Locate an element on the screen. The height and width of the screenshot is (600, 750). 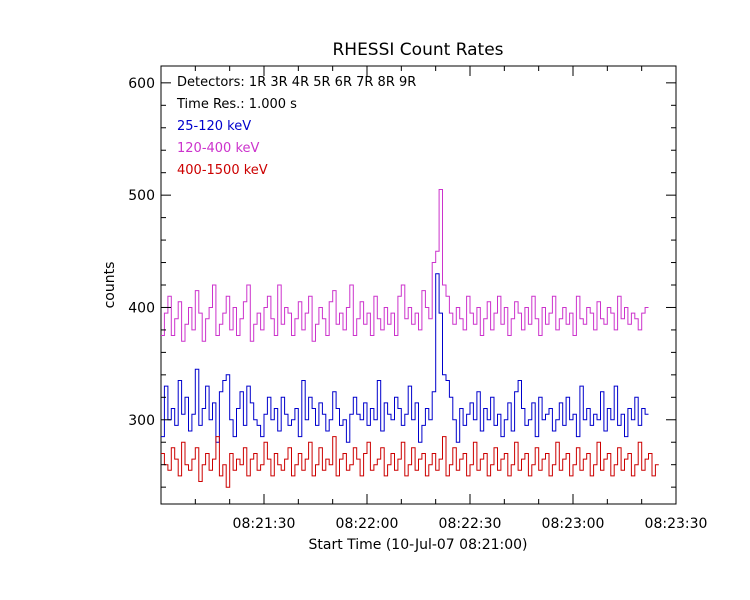
annotation-detectors: Detectors: 1R 3R 4R 5R 6R 7R 8R 9R is located at coordinates (296, 82).